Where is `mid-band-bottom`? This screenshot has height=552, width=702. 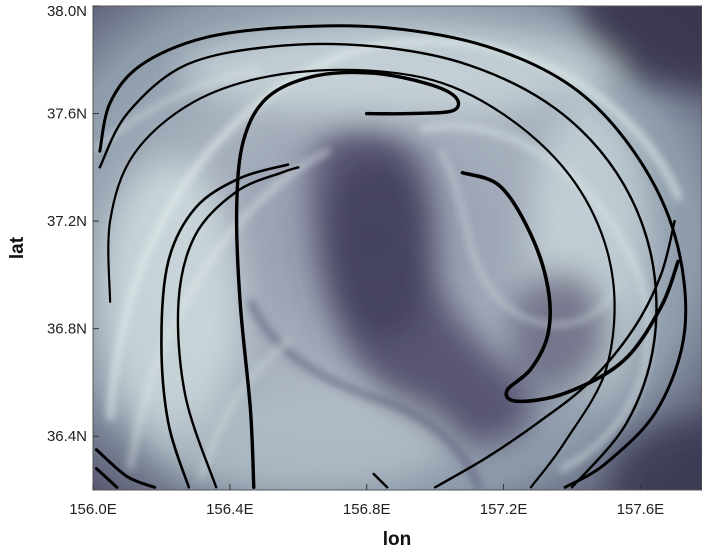
mid-band-bottom is located at coordinates (300, 440).